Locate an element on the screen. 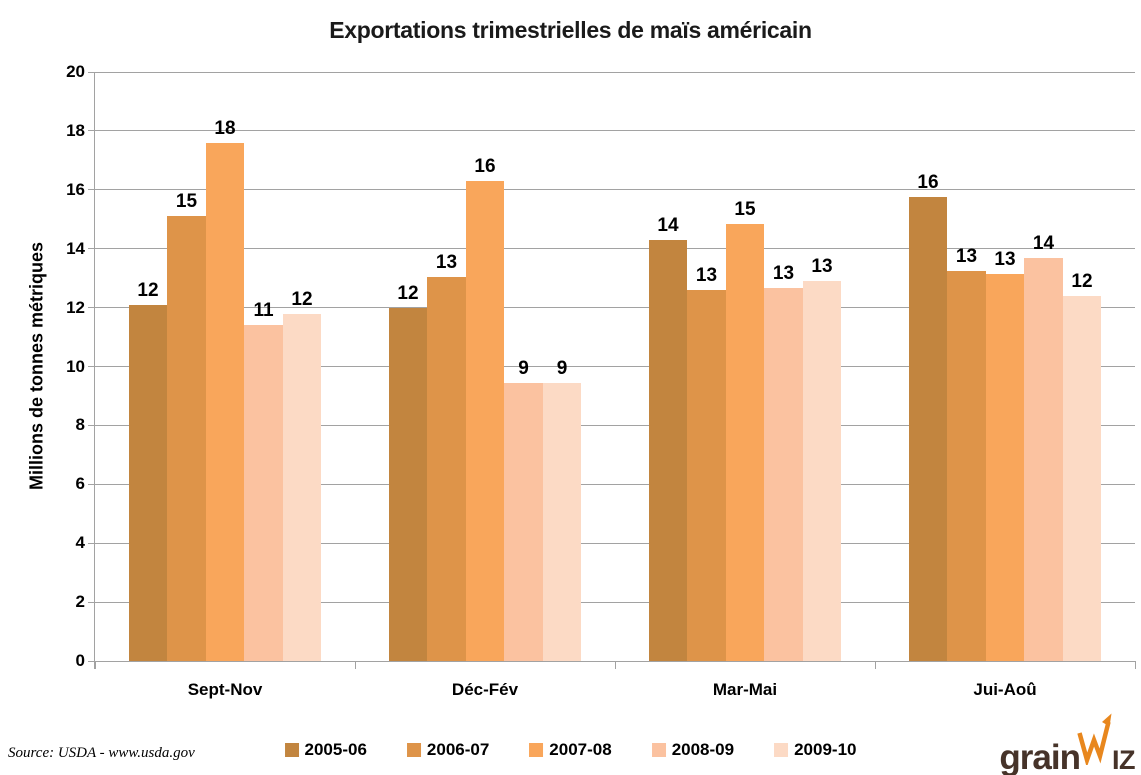 The height and width of the screenshot is (775, 1141). y-axis-tick-label: 12 is located at coordinates (75, 307).